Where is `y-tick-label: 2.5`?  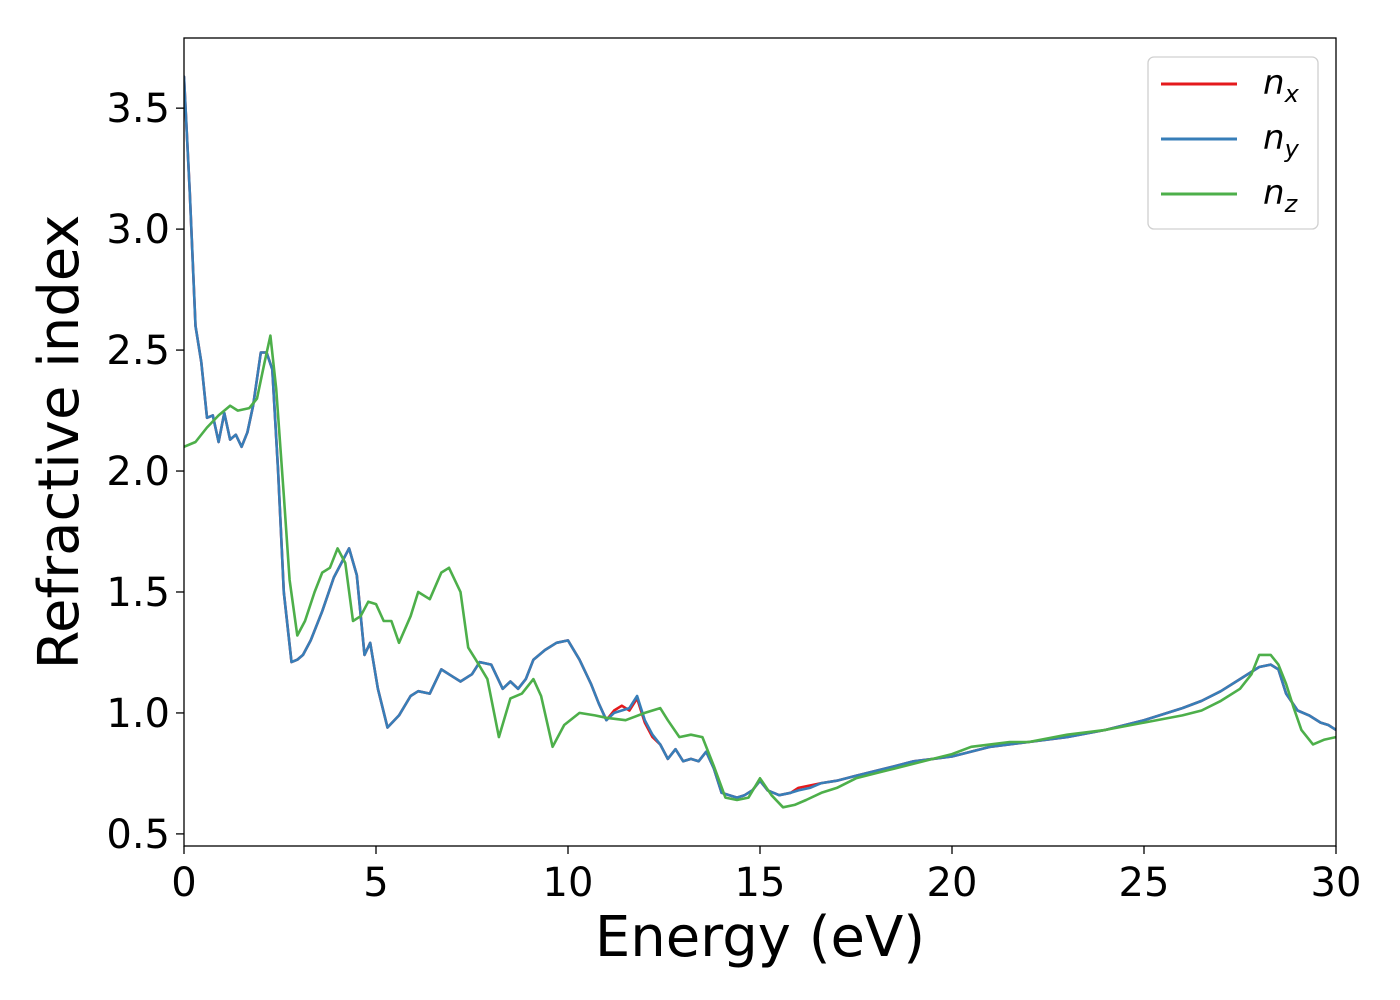 y-tick-label: 2.5 is located at coordinates (138, 351).